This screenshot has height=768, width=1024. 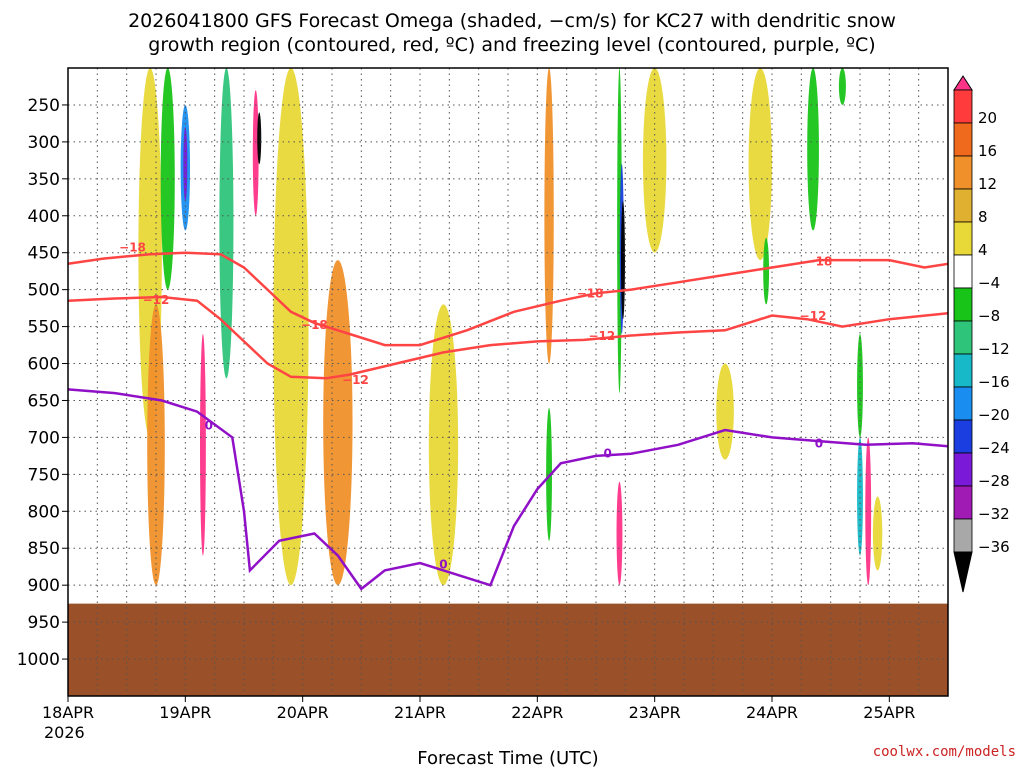 What do you see at coordinates (38, 660) in the screenshot?
I see `y-tick-label: 1000` at bounding box center [38, 660].